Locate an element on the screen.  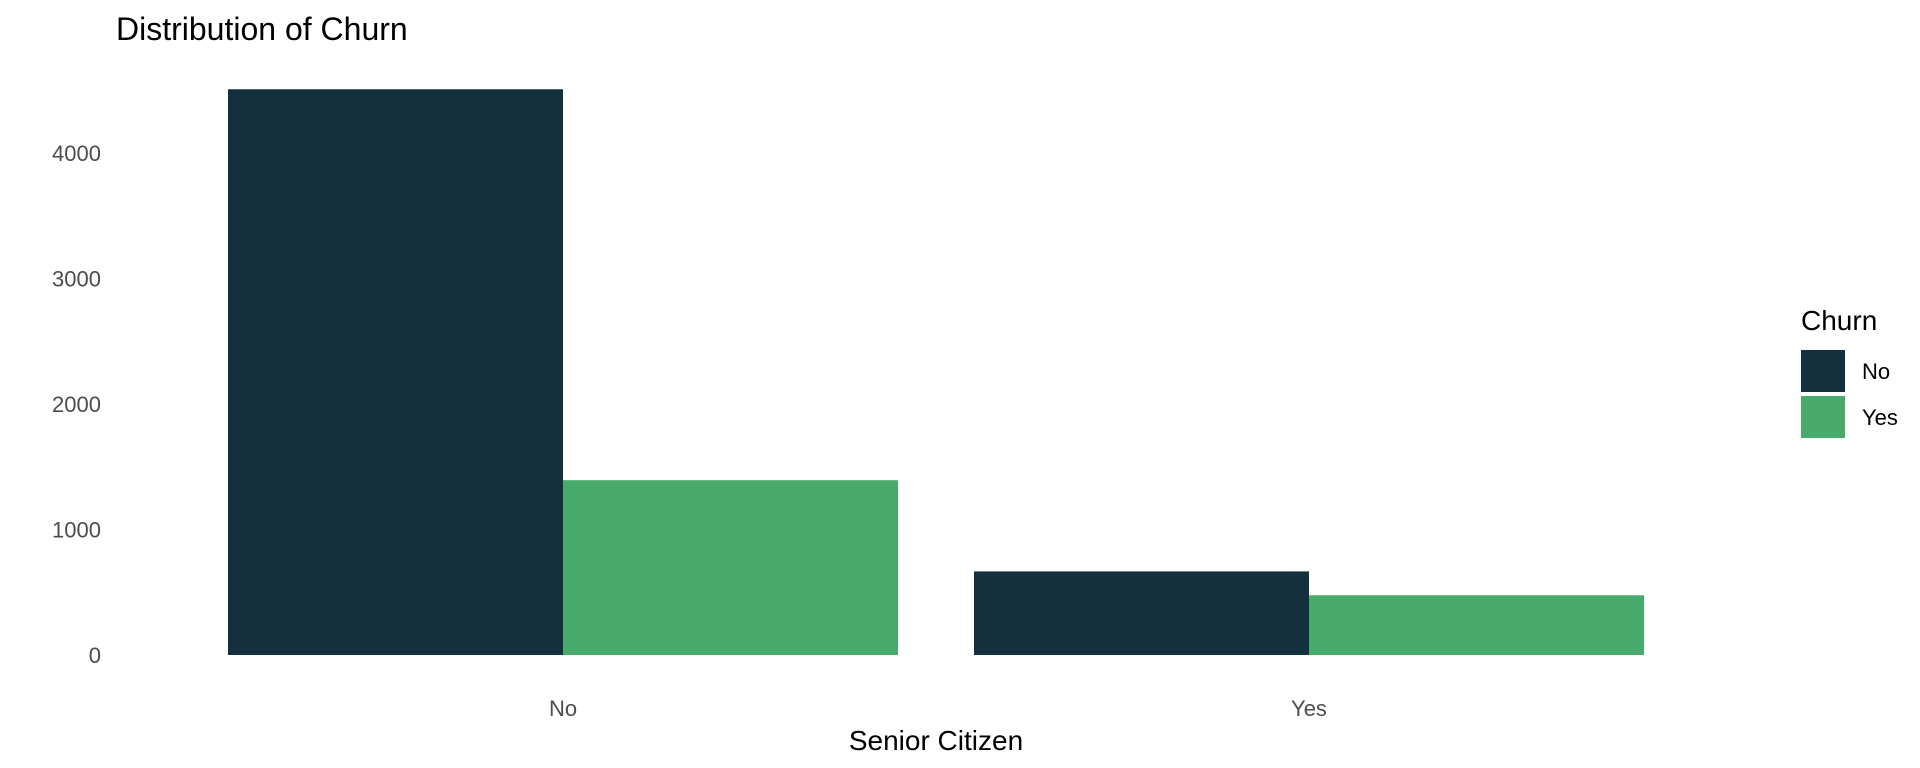
legend-label: Yes is located at coordinates (1880, 417).